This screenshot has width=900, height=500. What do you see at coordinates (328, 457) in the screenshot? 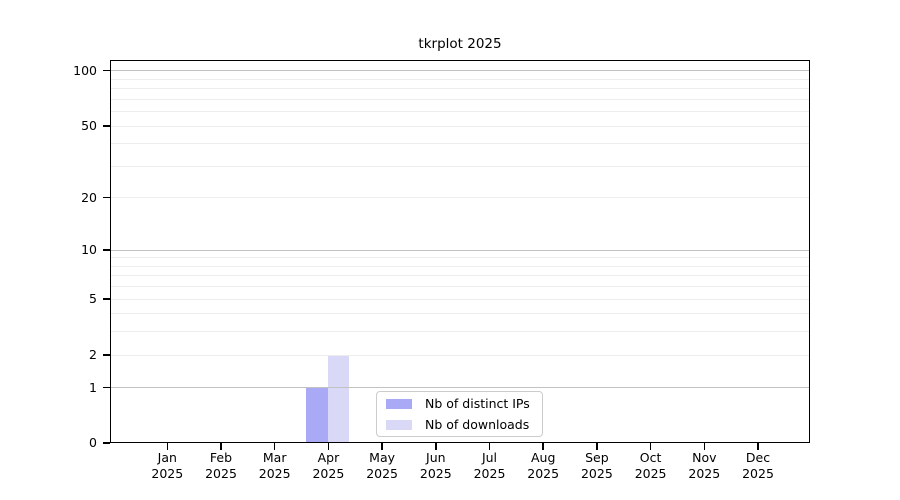
I see `month-label: Apr` at bounding box center [328, 457].